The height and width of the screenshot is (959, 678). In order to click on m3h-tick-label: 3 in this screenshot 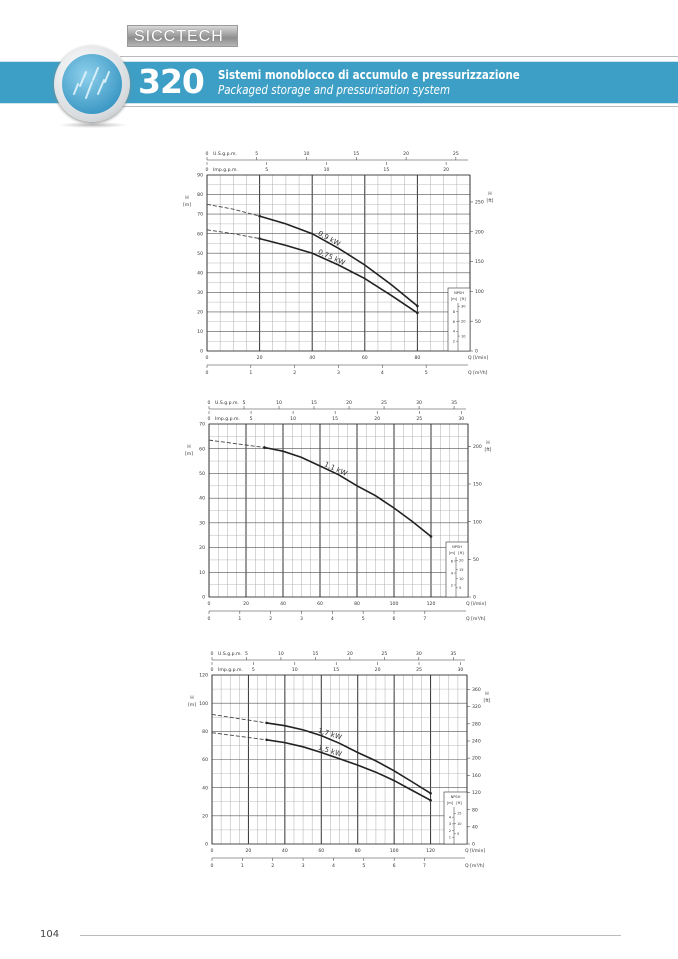, I will do `click(301, 619)`.